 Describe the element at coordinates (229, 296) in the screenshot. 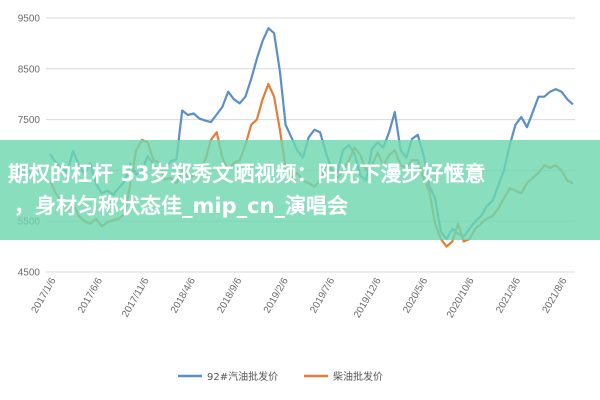

I see `x-tick-label: 2018/9/6` at that location.